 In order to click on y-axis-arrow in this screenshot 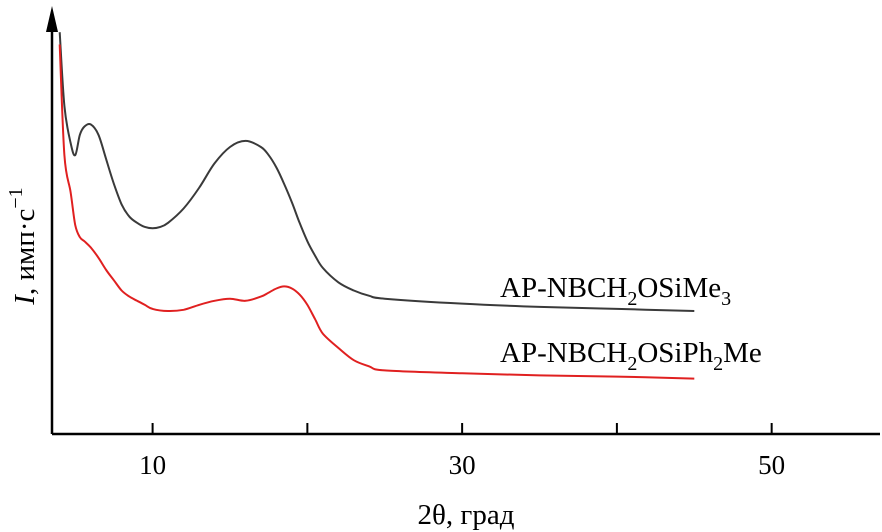, I will do `click(52, 19)`.